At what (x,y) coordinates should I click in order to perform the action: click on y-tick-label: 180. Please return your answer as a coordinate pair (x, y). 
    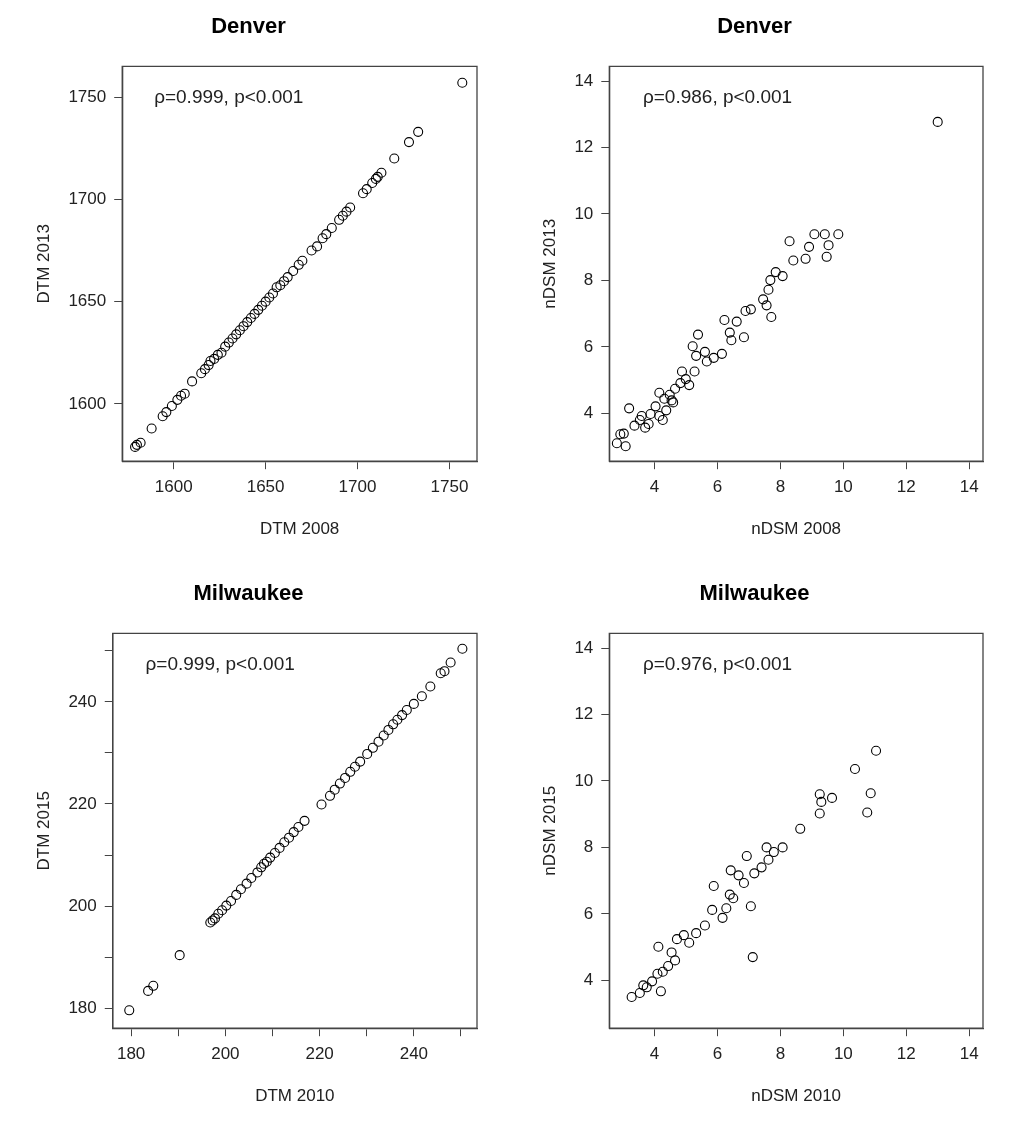
    Looking at the image, I should click on (82, 1007).